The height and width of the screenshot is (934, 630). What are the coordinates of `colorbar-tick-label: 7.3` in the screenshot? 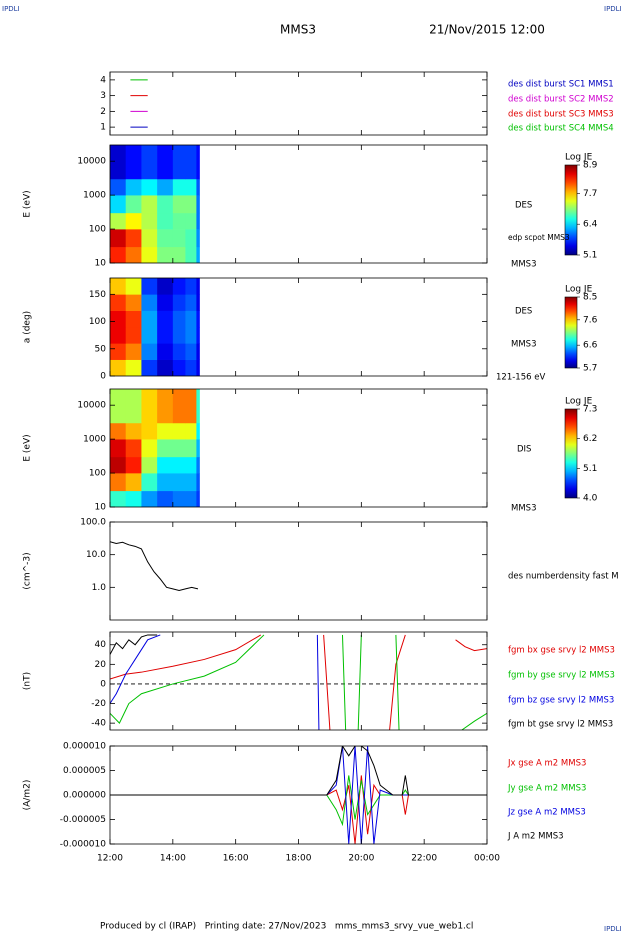 It's located at (590, 410).